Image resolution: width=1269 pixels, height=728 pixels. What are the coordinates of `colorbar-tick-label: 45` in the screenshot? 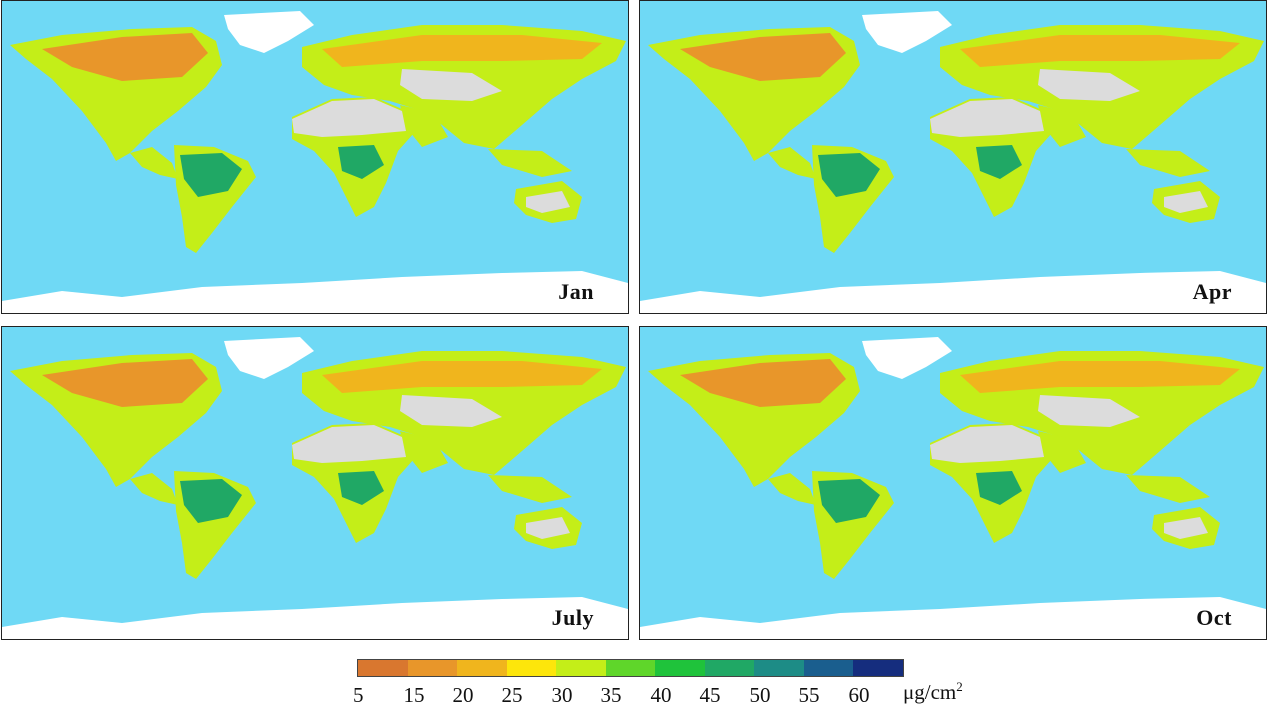 It's located at (710, 695).